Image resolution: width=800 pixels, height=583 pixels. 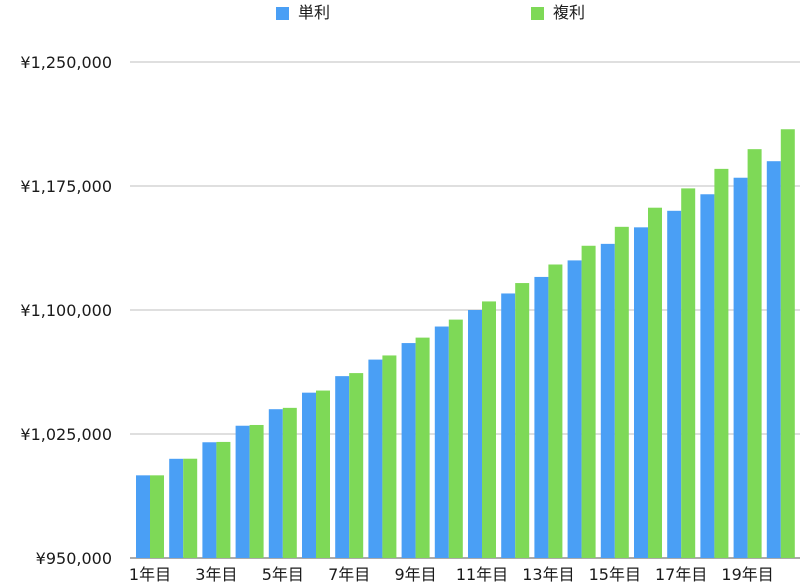 I want to click on legend-label: 複利, so click(x=569, y=12).